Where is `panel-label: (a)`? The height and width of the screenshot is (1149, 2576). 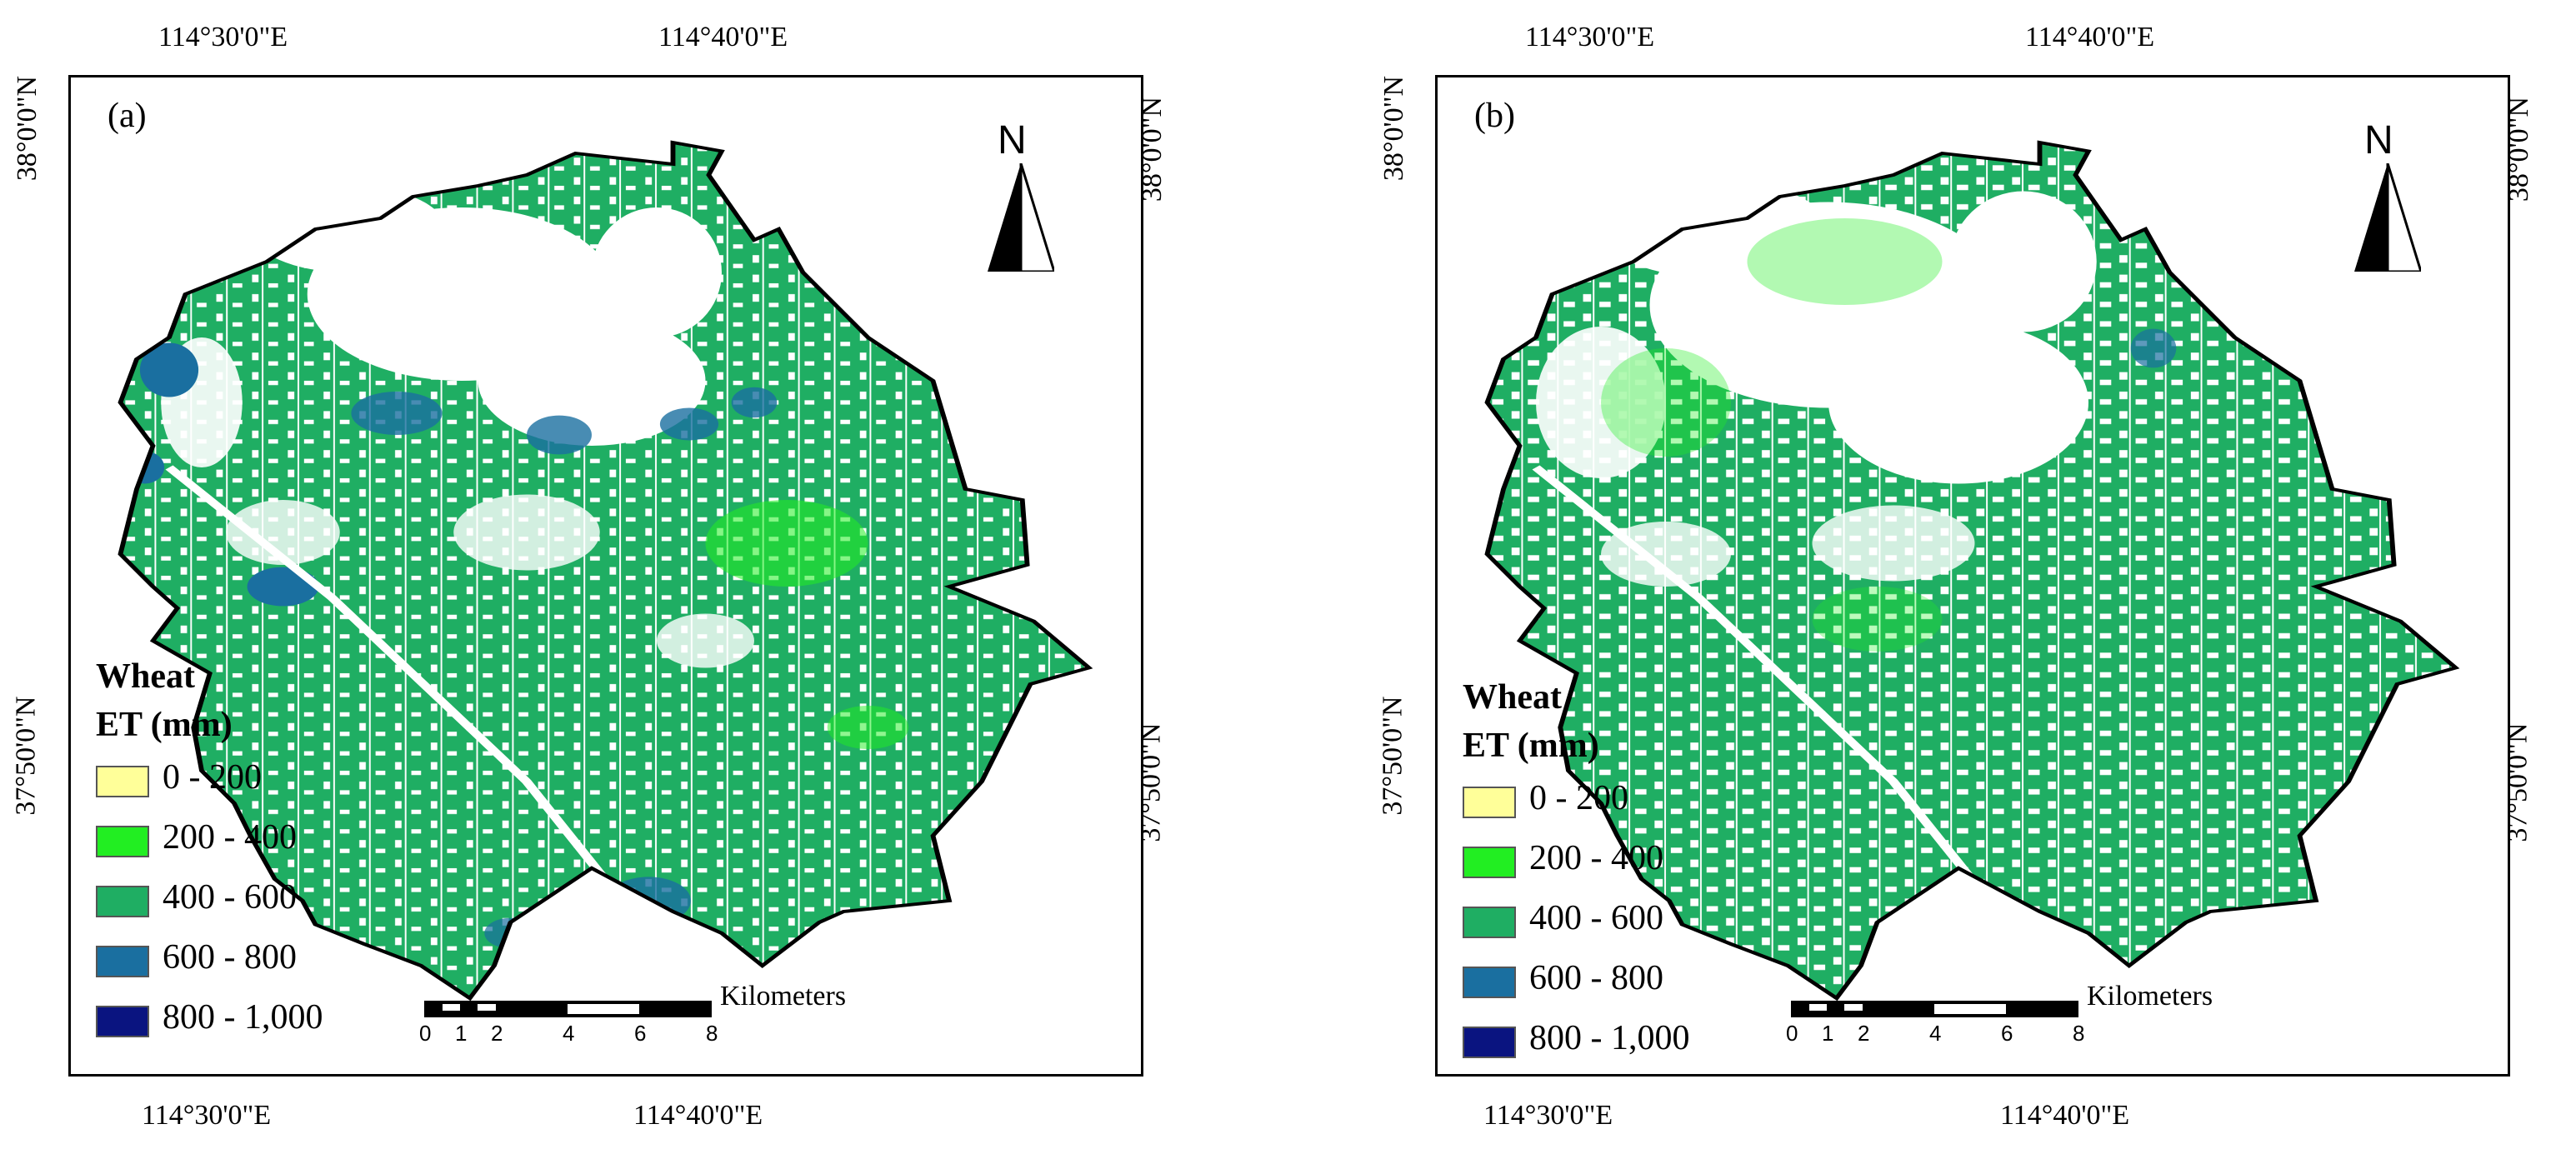 panel-label: (a) is located at coordinates (128, 116).